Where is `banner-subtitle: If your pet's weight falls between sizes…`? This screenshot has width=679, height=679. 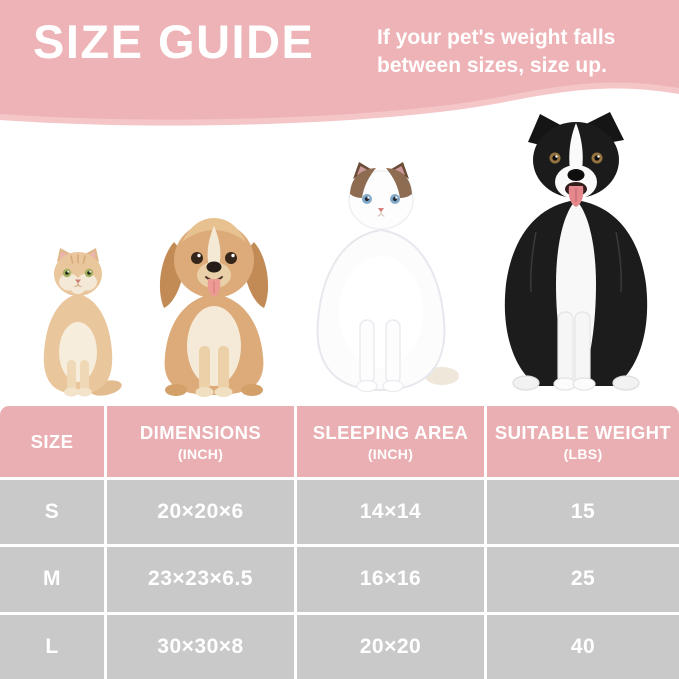 banner-subtitle: If your pet's weight falls between sizes… is located at coordinates (496, 52).